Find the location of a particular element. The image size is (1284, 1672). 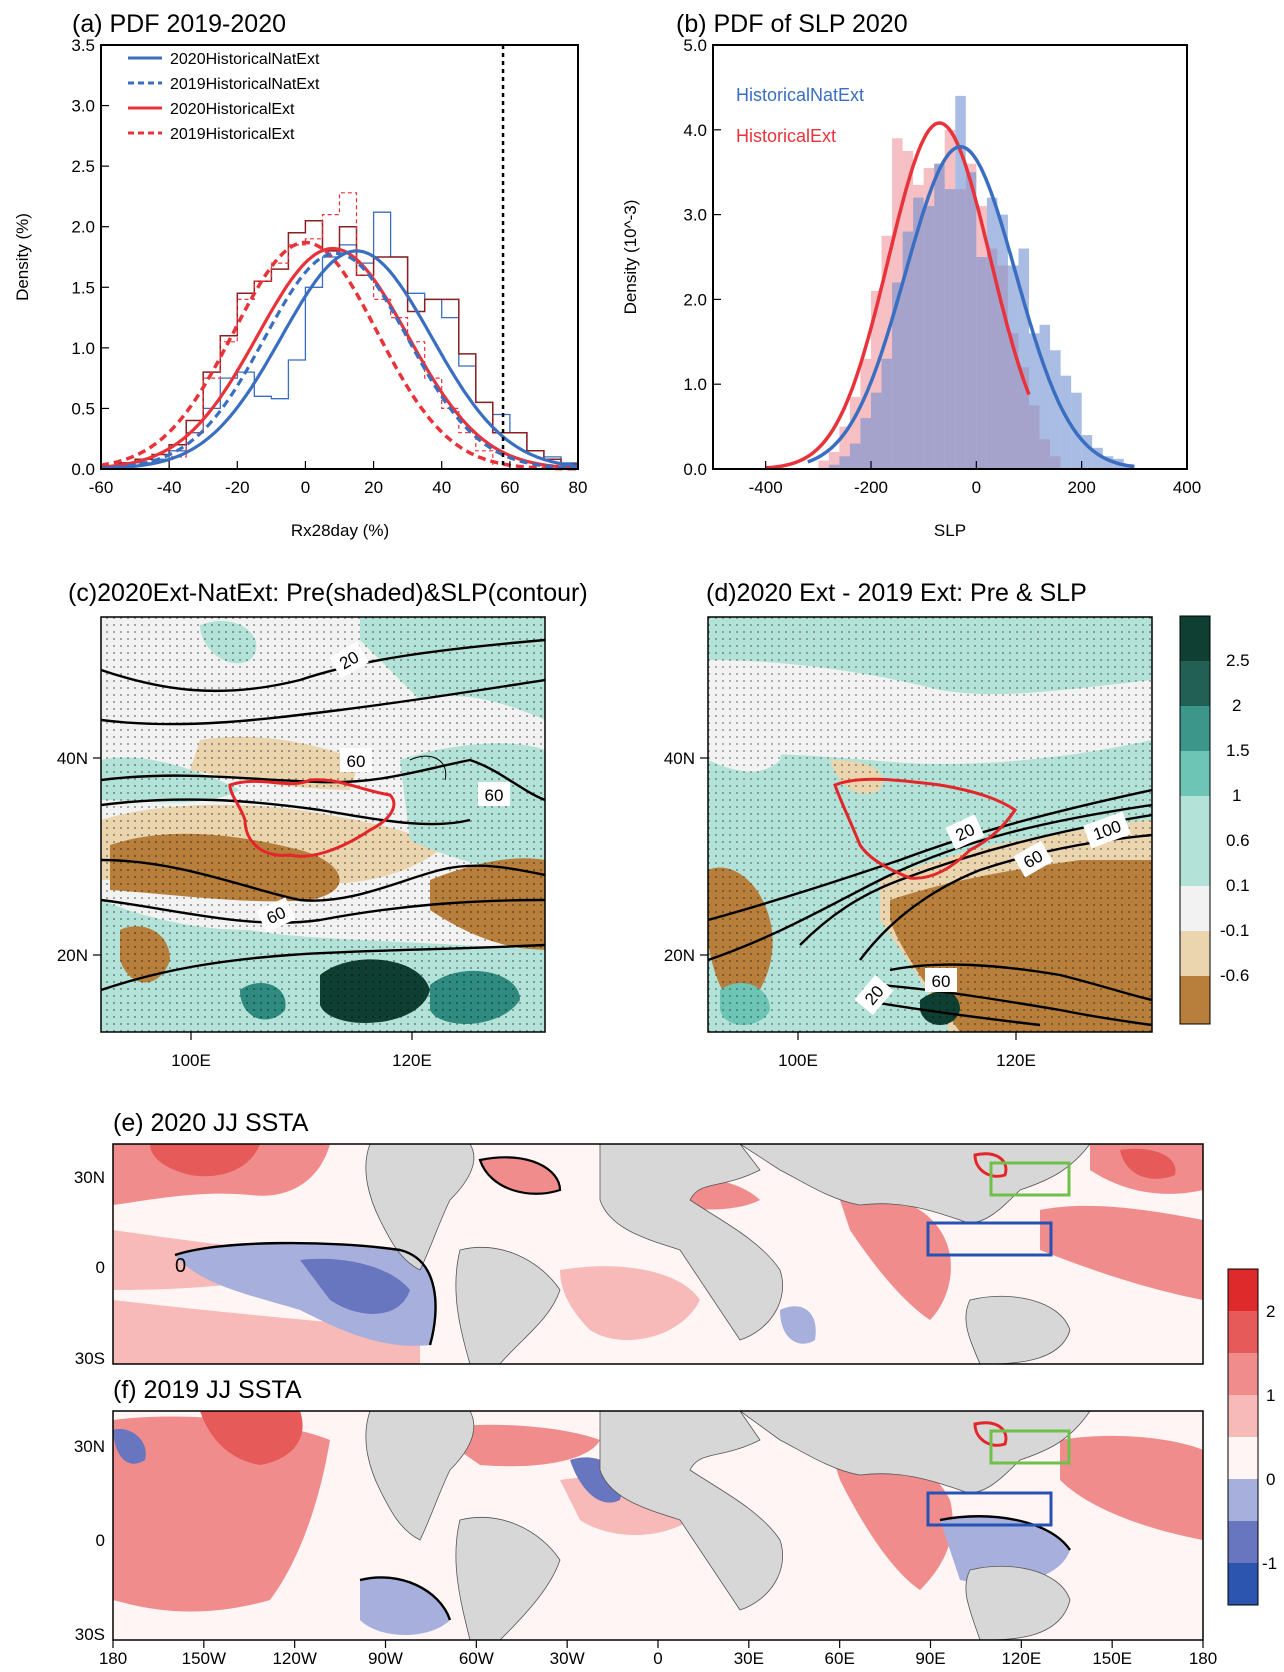

colorbar-label: 1 is located at coordinates (1236, 795).